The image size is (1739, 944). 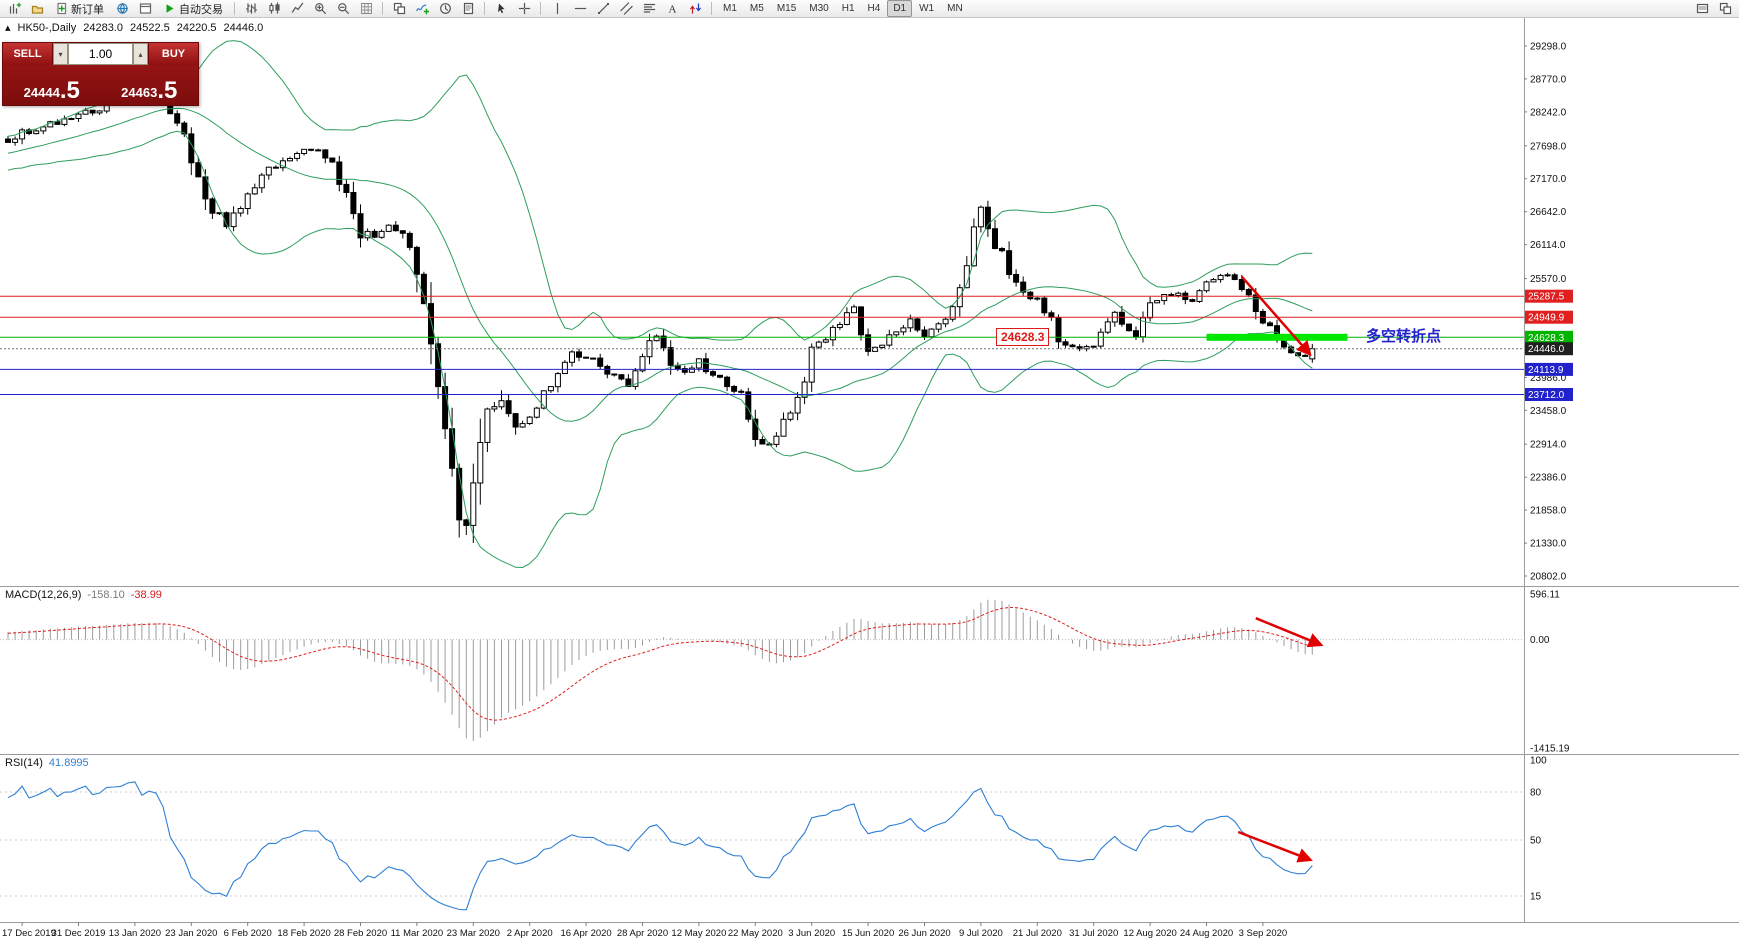 I want to click on price-flag-label: 24628.3, so click(x=1023, y=337).